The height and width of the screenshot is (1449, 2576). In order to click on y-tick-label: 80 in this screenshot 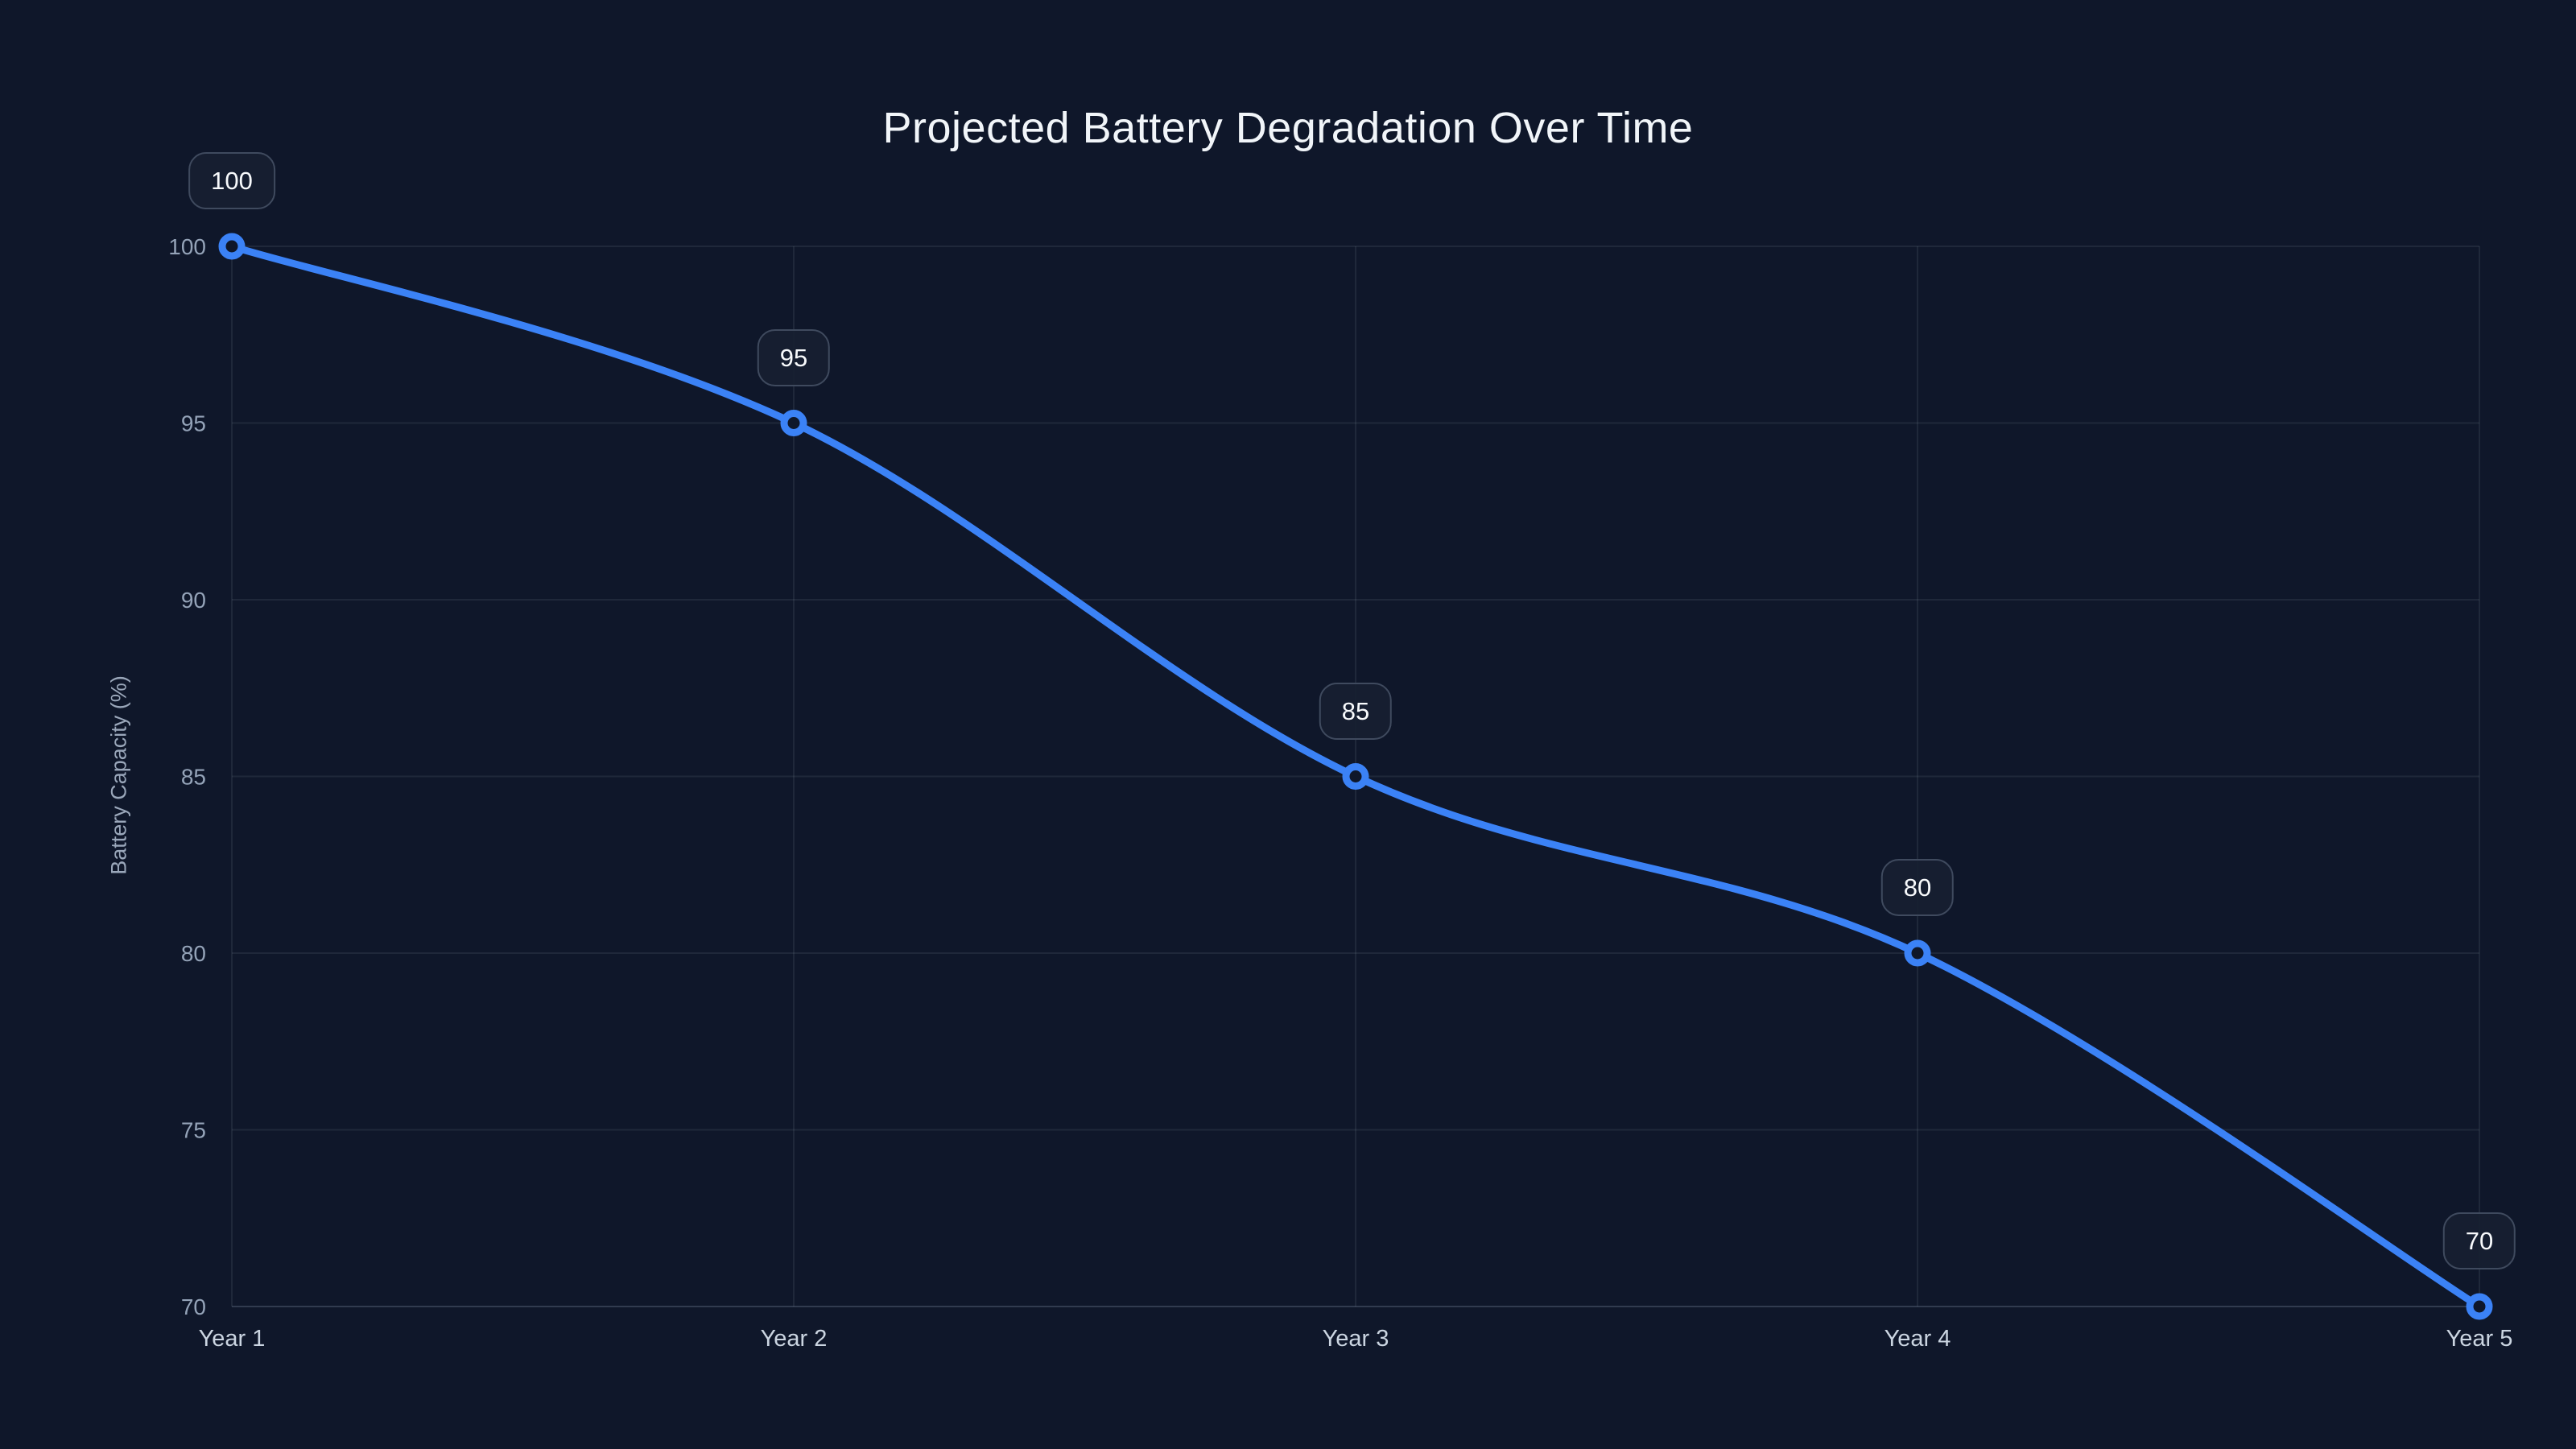, I will do `click(193, 953)`.